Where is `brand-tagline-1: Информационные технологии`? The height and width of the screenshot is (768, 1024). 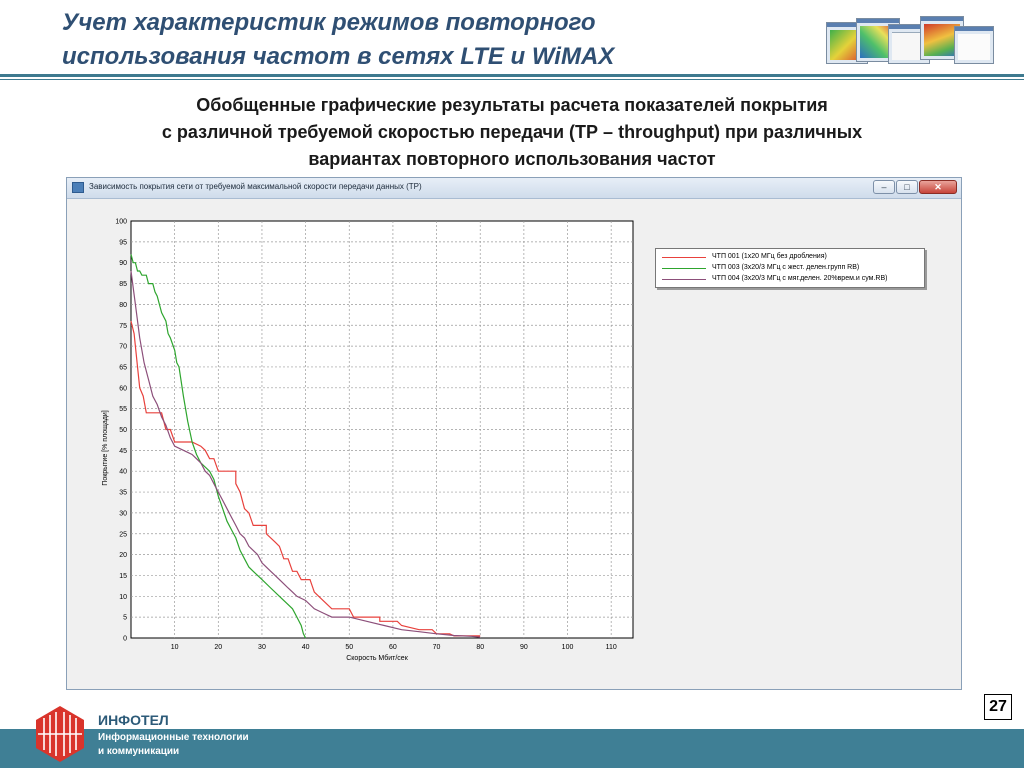 brand-tagline-1: Информационные технологии is located at coordinates (173, 737).